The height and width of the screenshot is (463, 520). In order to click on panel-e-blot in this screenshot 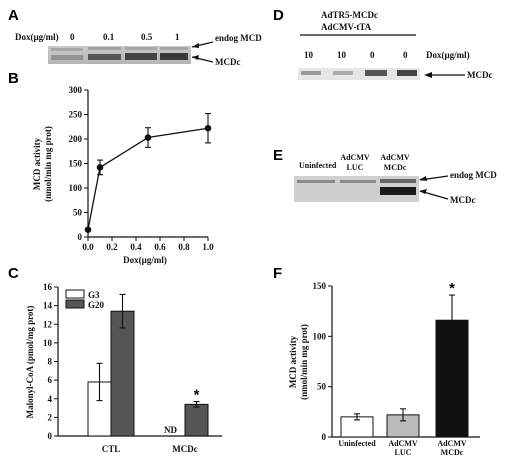, I will do `click(356, 189)`.